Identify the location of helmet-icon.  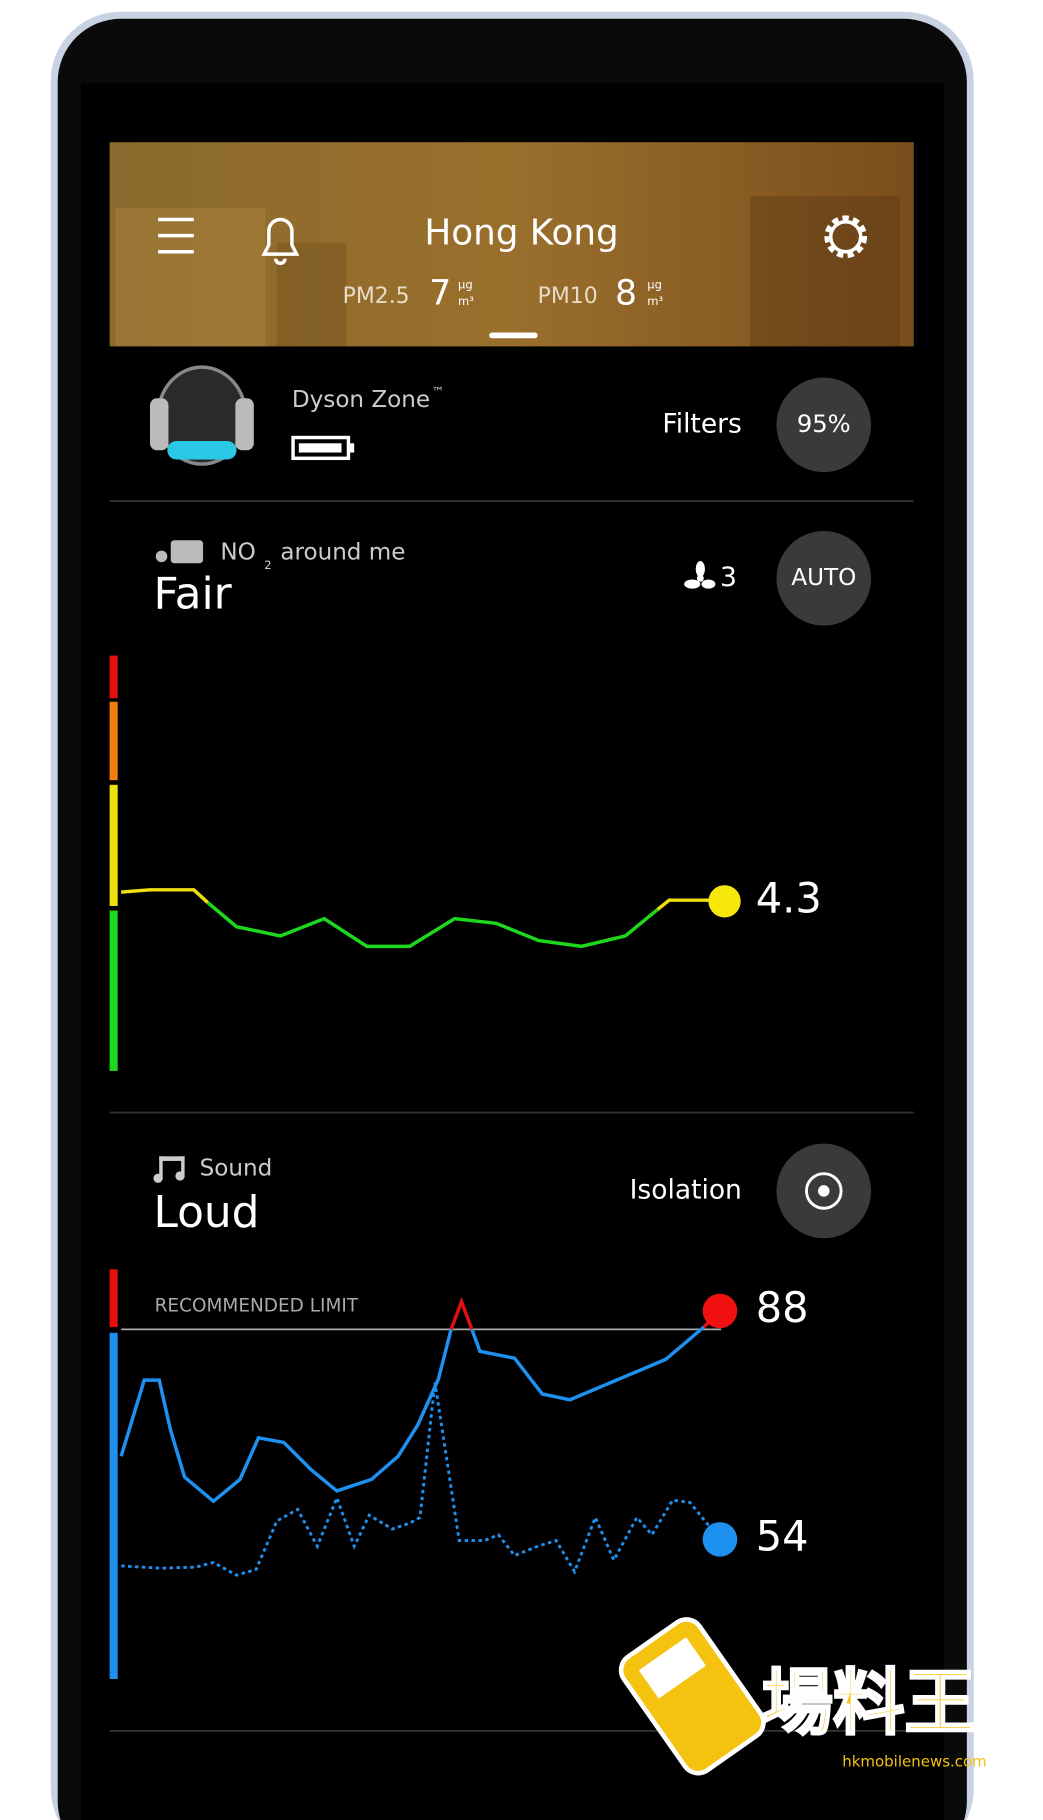
(201, 415).